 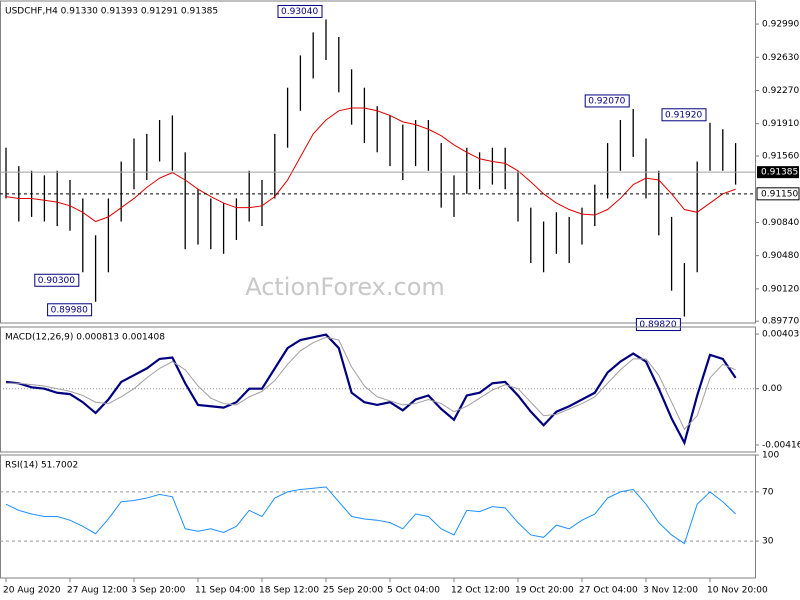 I want to click on x-tick-label: 27 Oct 04:00, so click(x=608, y=591).